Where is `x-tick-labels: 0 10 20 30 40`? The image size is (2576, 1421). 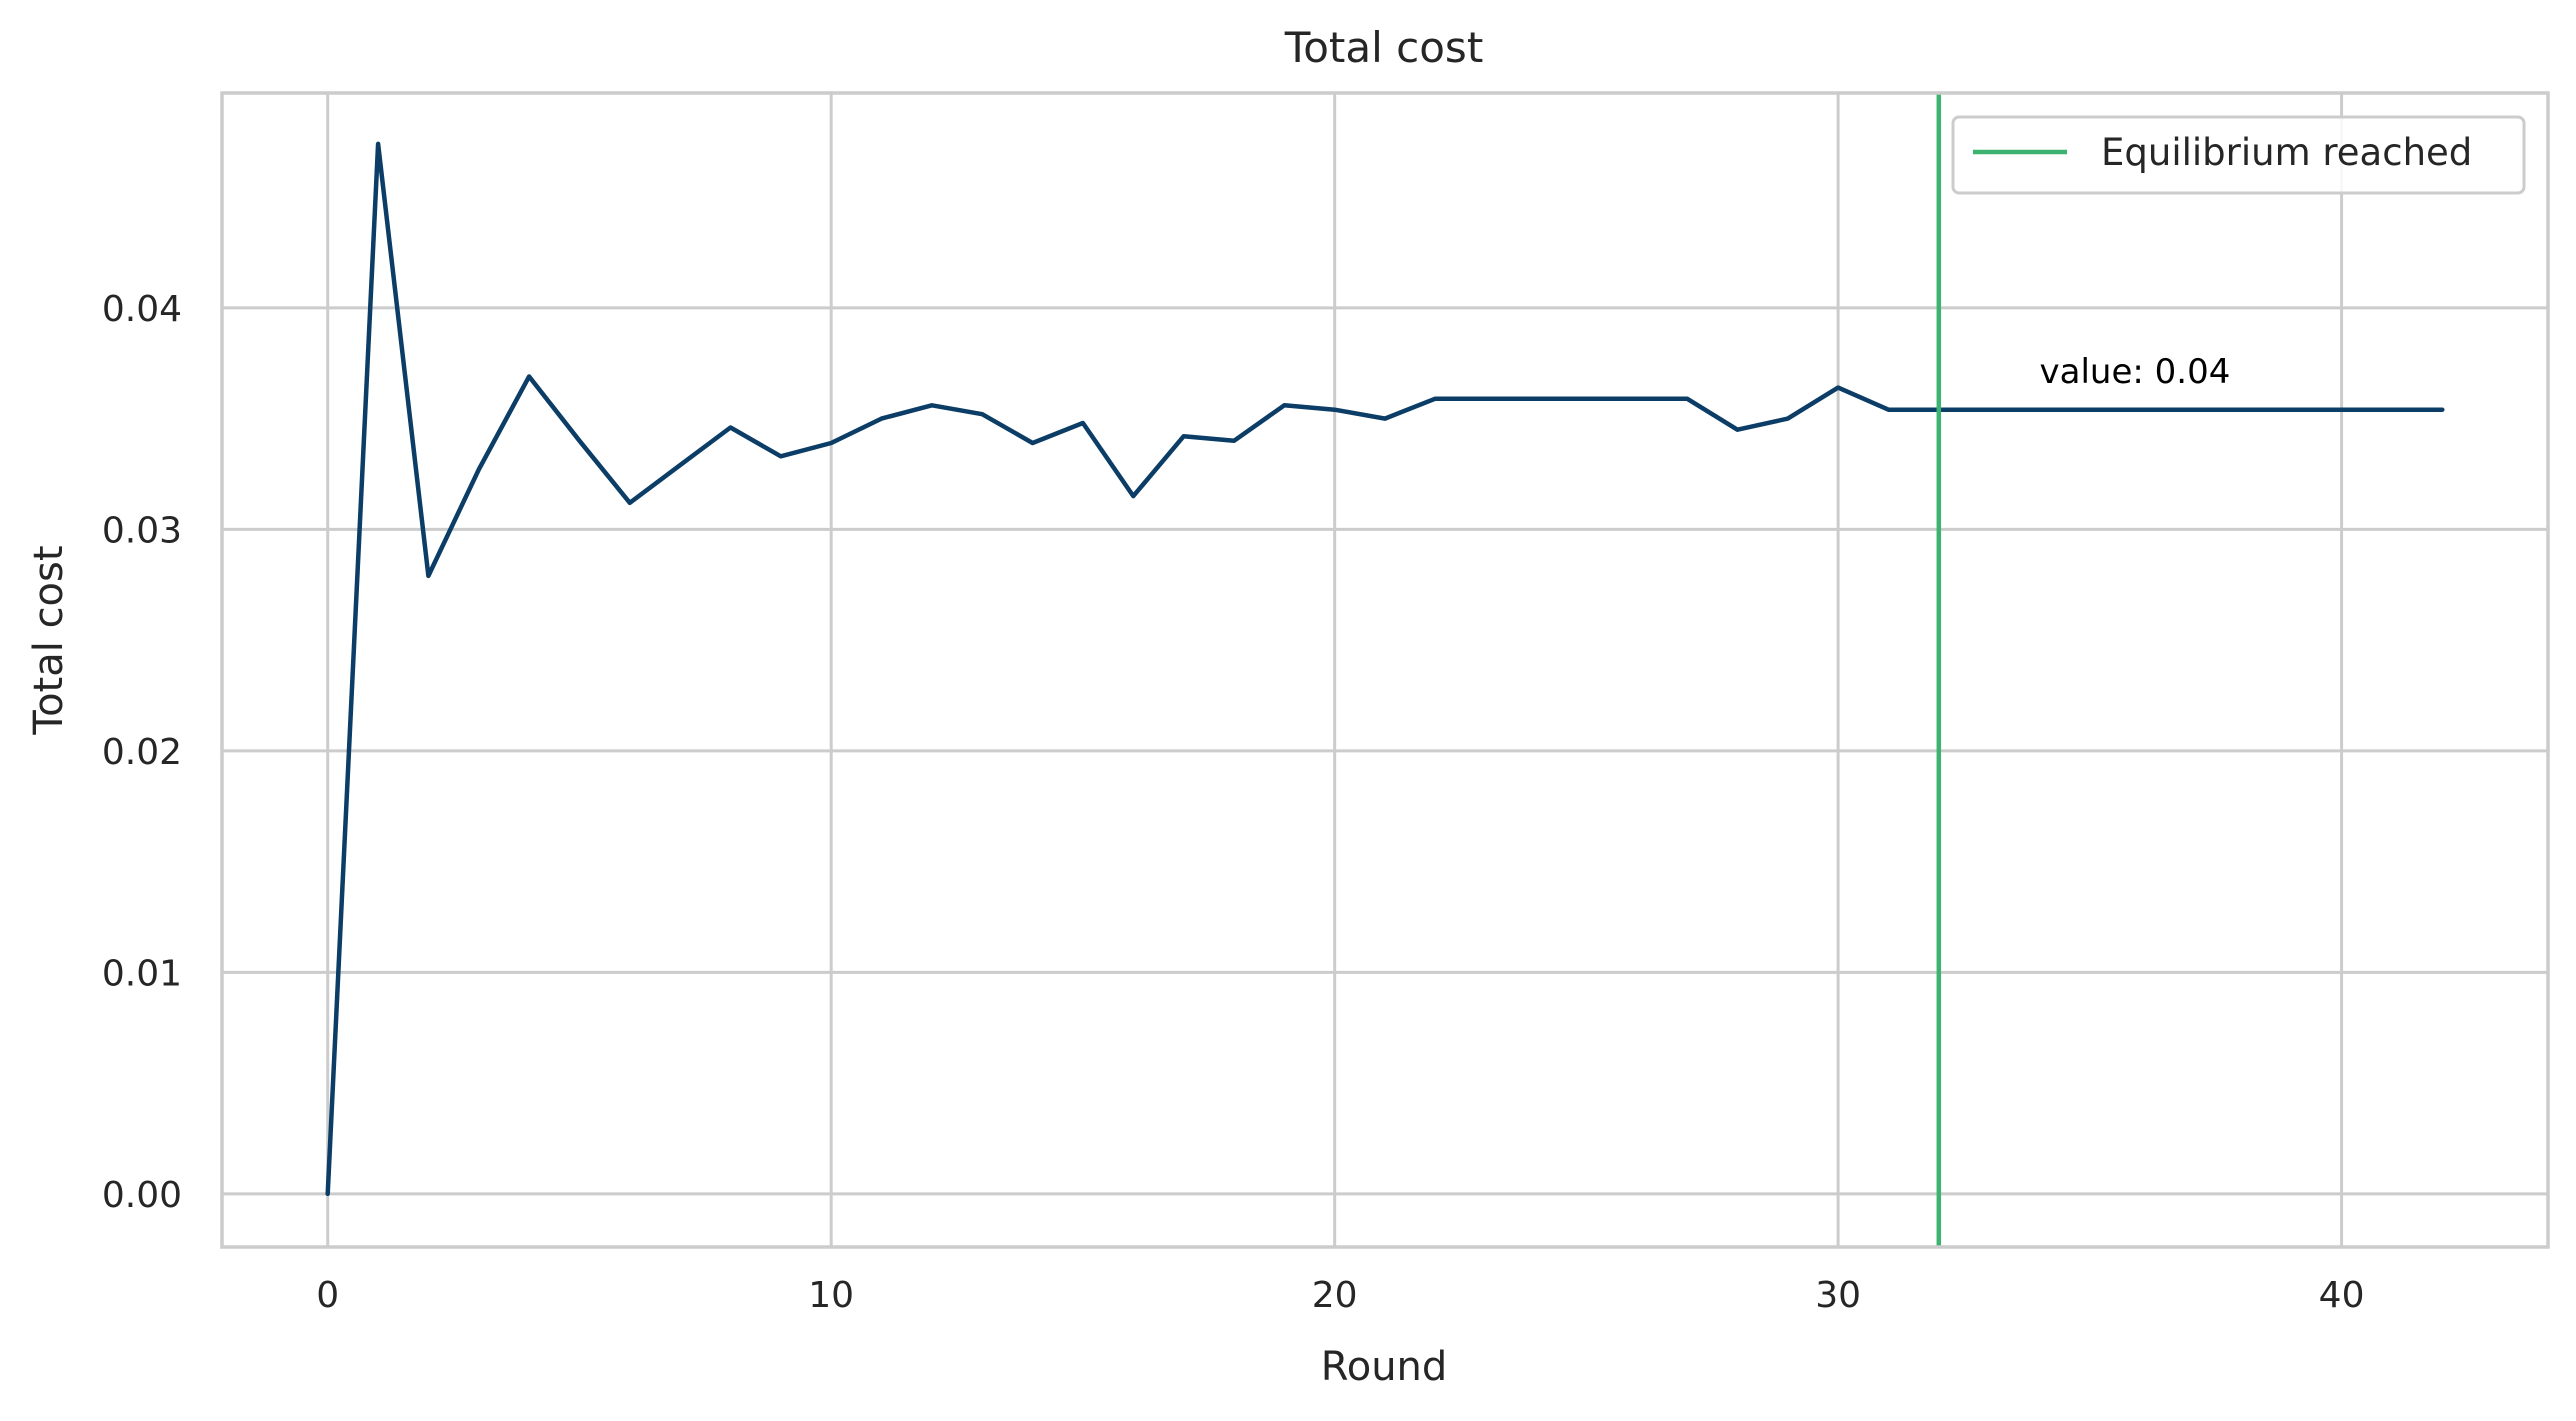
x-tick-labels: 0 10 20 30 40 is located at coordinates (1340, 1295).